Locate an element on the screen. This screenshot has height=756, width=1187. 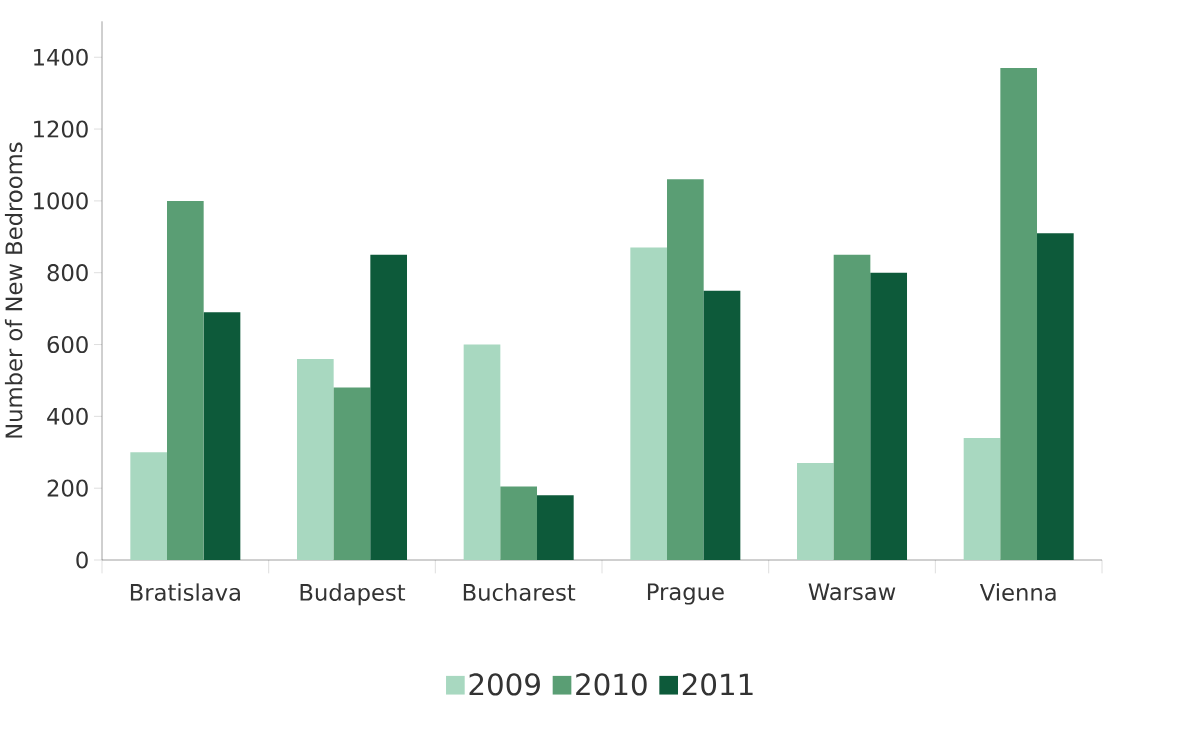
y-tick-label: 1400 is located at coordinates (61, 57).